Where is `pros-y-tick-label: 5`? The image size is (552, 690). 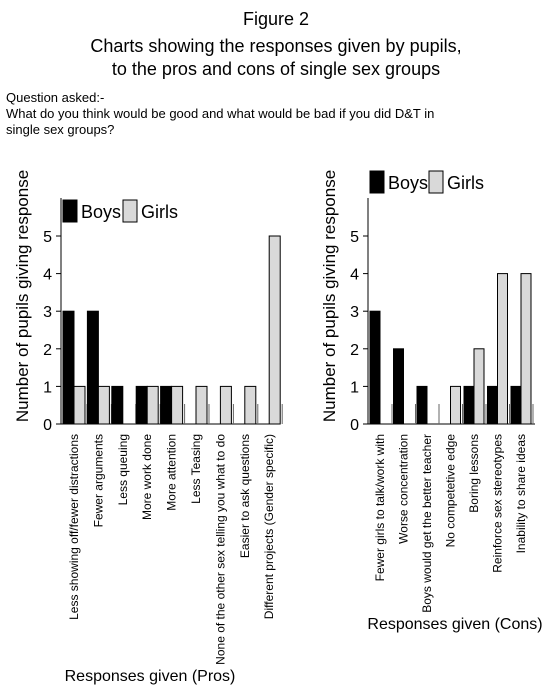 pros-y-tick-label: 5 is located at coordinates (47, 237).